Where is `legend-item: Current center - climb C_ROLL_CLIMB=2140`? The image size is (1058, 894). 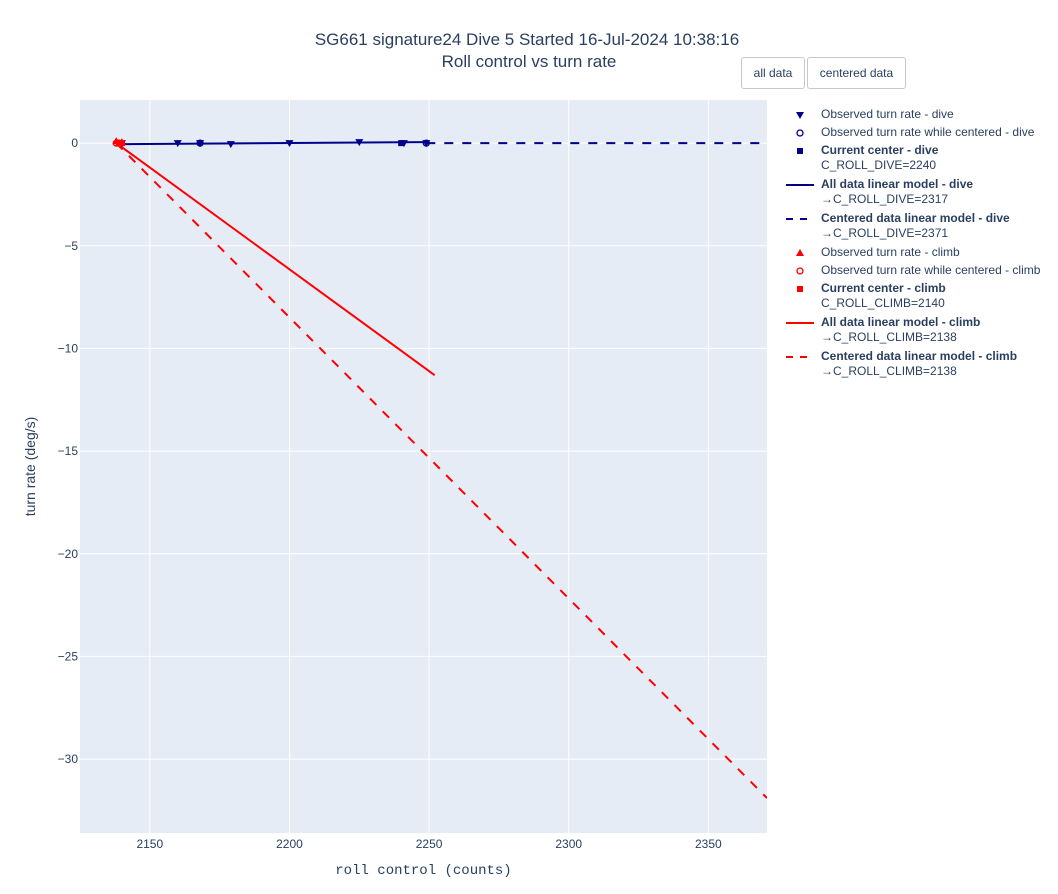 legend-item: Current center - climb C_ROLL_CLIMB=2140 is located at coordinates (916, 297).